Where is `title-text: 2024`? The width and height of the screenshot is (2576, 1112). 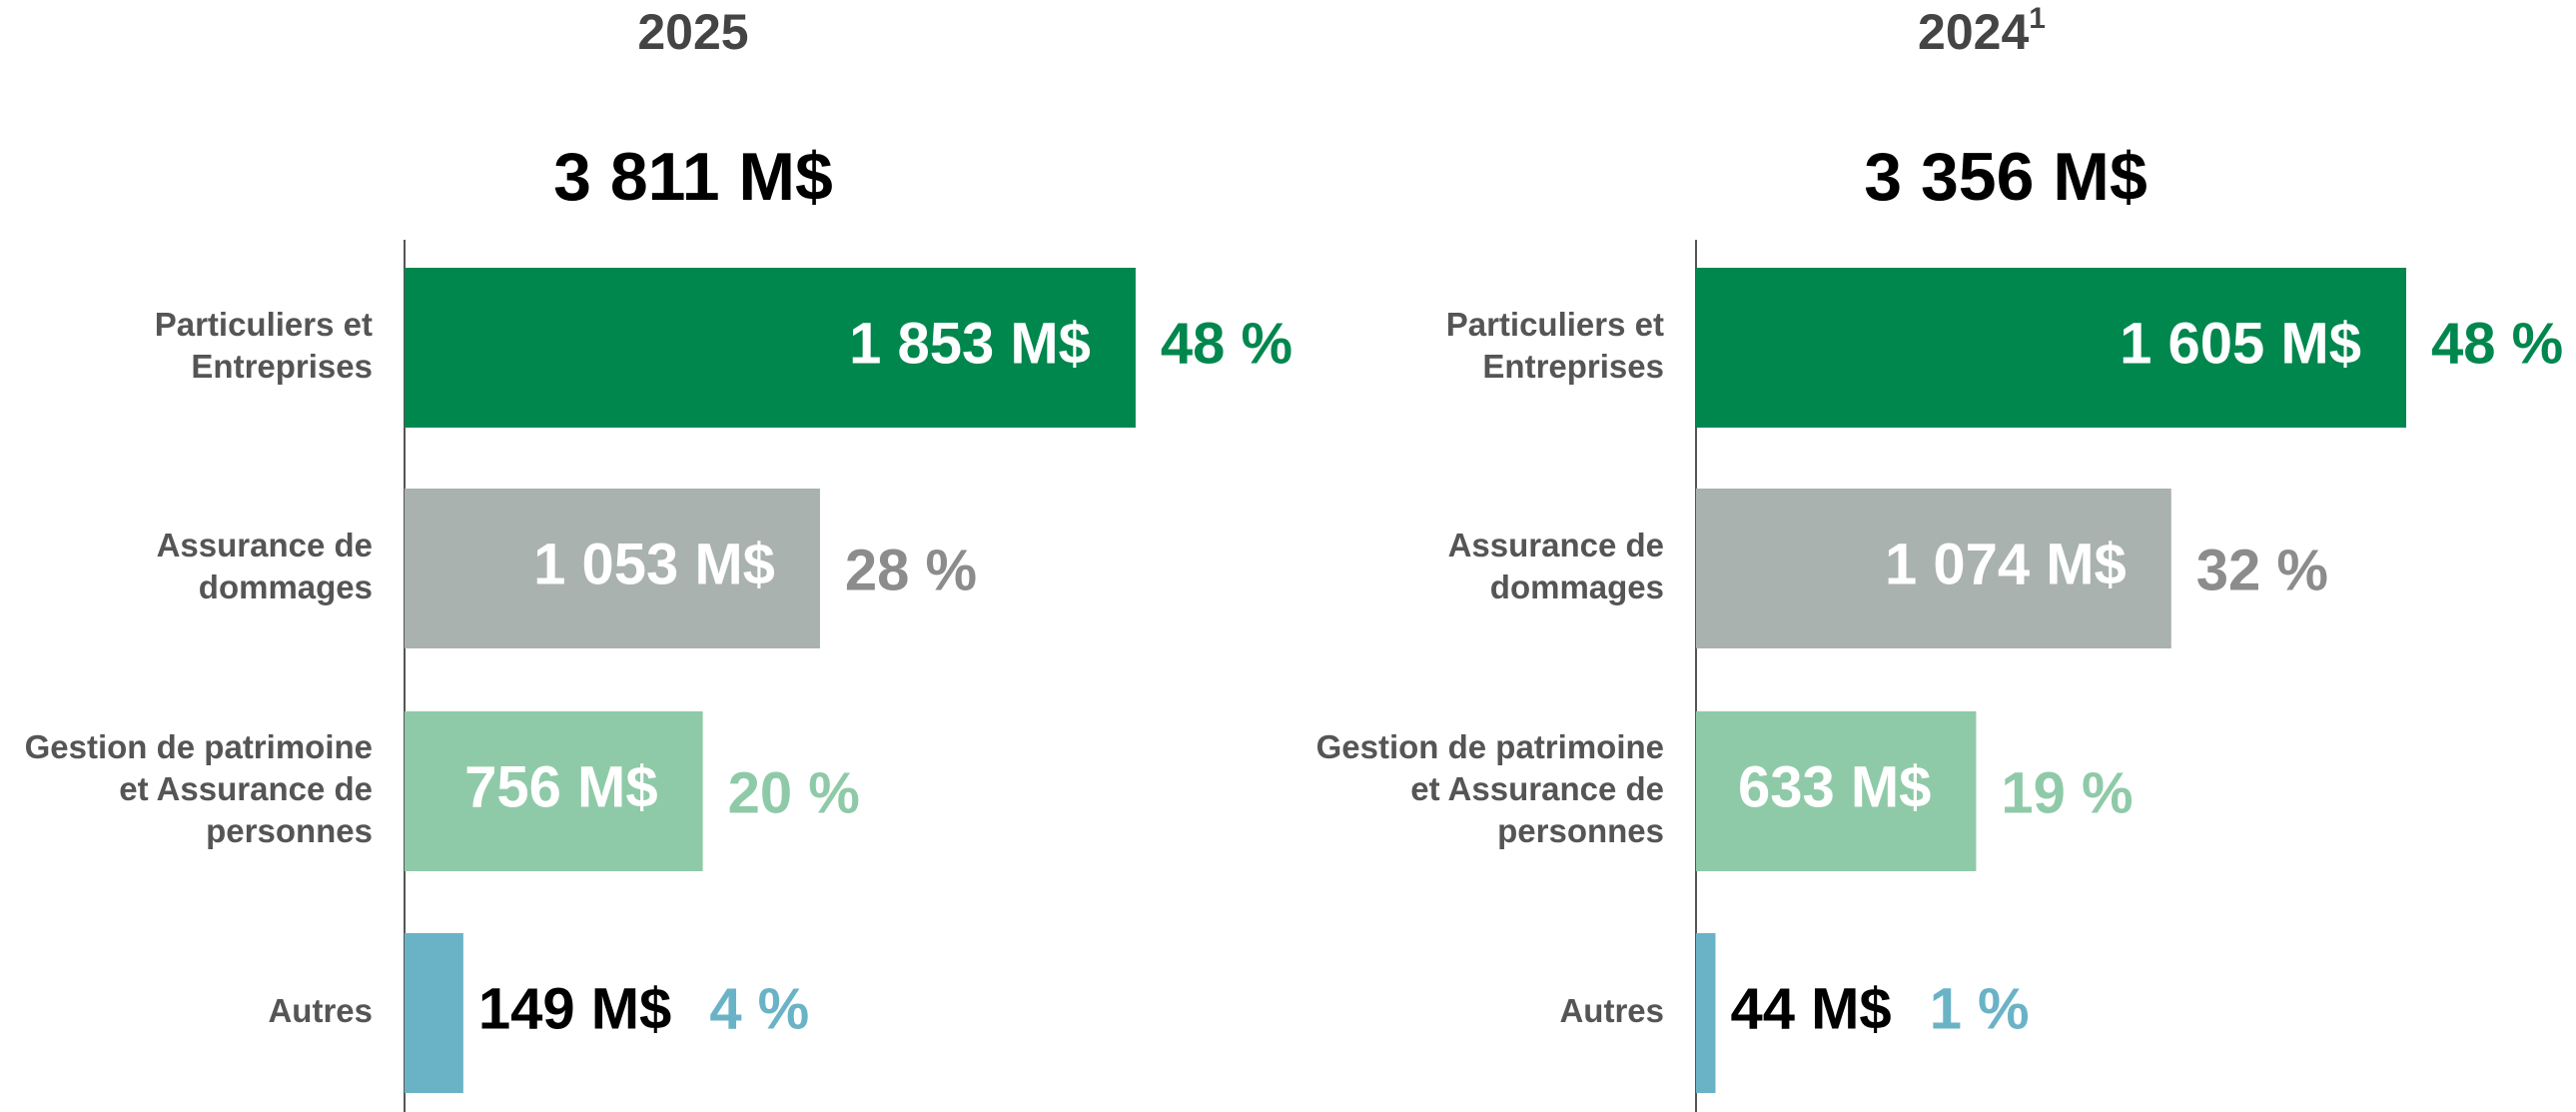 title-text: 2024 is located at coordinates (1974, 32).